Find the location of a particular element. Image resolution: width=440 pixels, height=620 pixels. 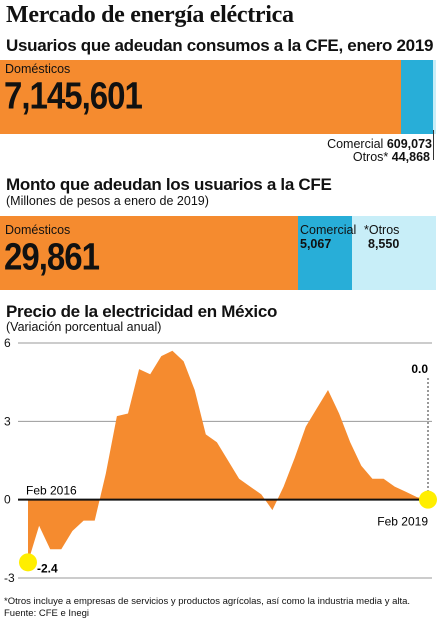

price-x-start-label: Feb 2016 is located at coordinates (51, 491).